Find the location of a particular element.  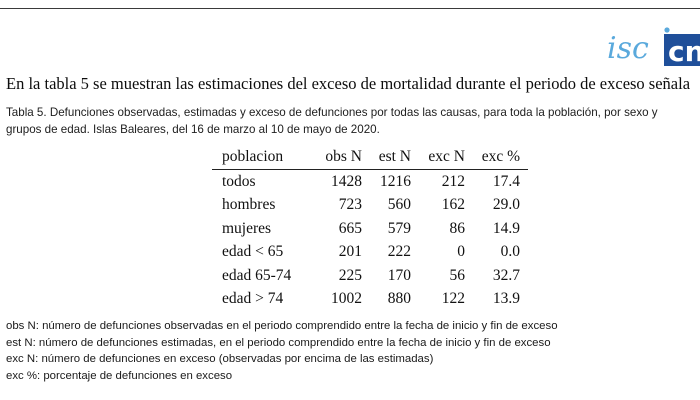

cell-exc-n: 86 is located at coordinates (457, 228).